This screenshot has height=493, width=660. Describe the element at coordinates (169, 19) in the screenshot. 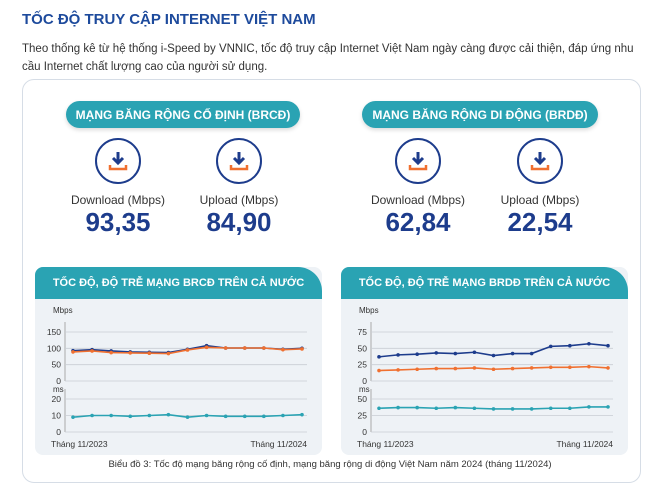

I see `page-title: TỐC ĐỘ TRUY CẬP INTERNET VIỆT NAM` at that location.